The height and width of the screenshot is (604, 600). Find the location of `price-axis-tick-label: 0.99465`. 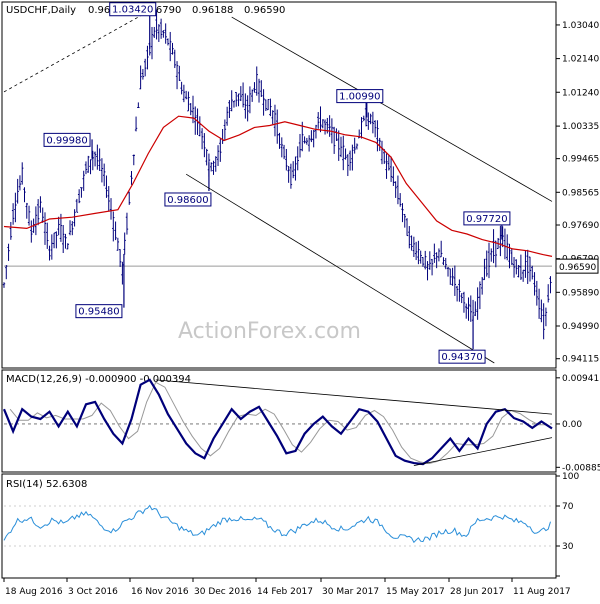

price-axis-tick-label: 0.99465 is located at coordinates (580, 160).